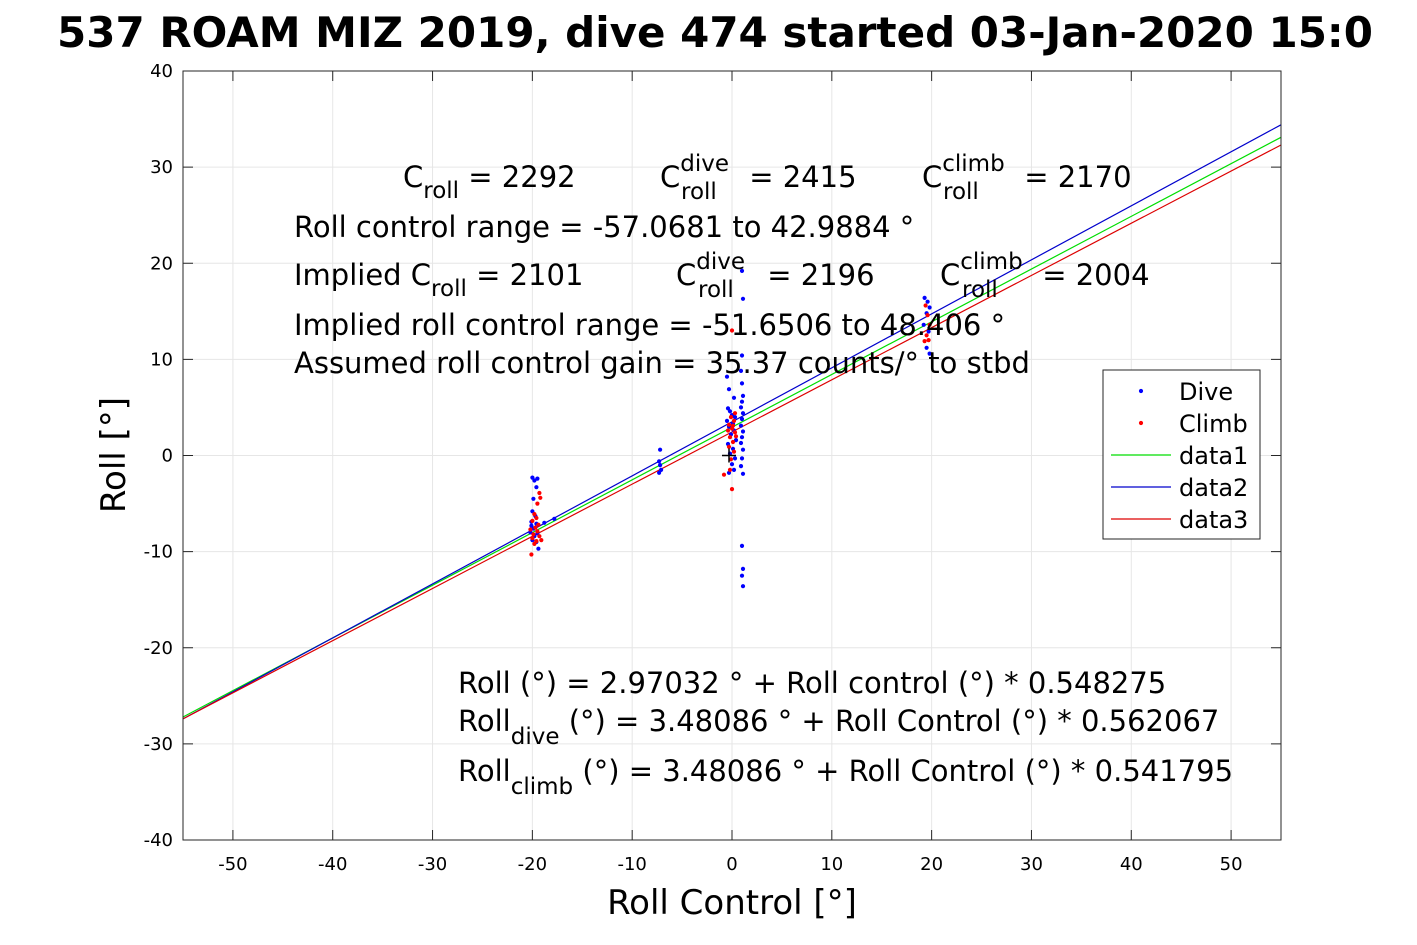 The width and height of the screenshot is (1417, 945). I want to click on x-axis-label: Roll Control [°], so click(732, 903).